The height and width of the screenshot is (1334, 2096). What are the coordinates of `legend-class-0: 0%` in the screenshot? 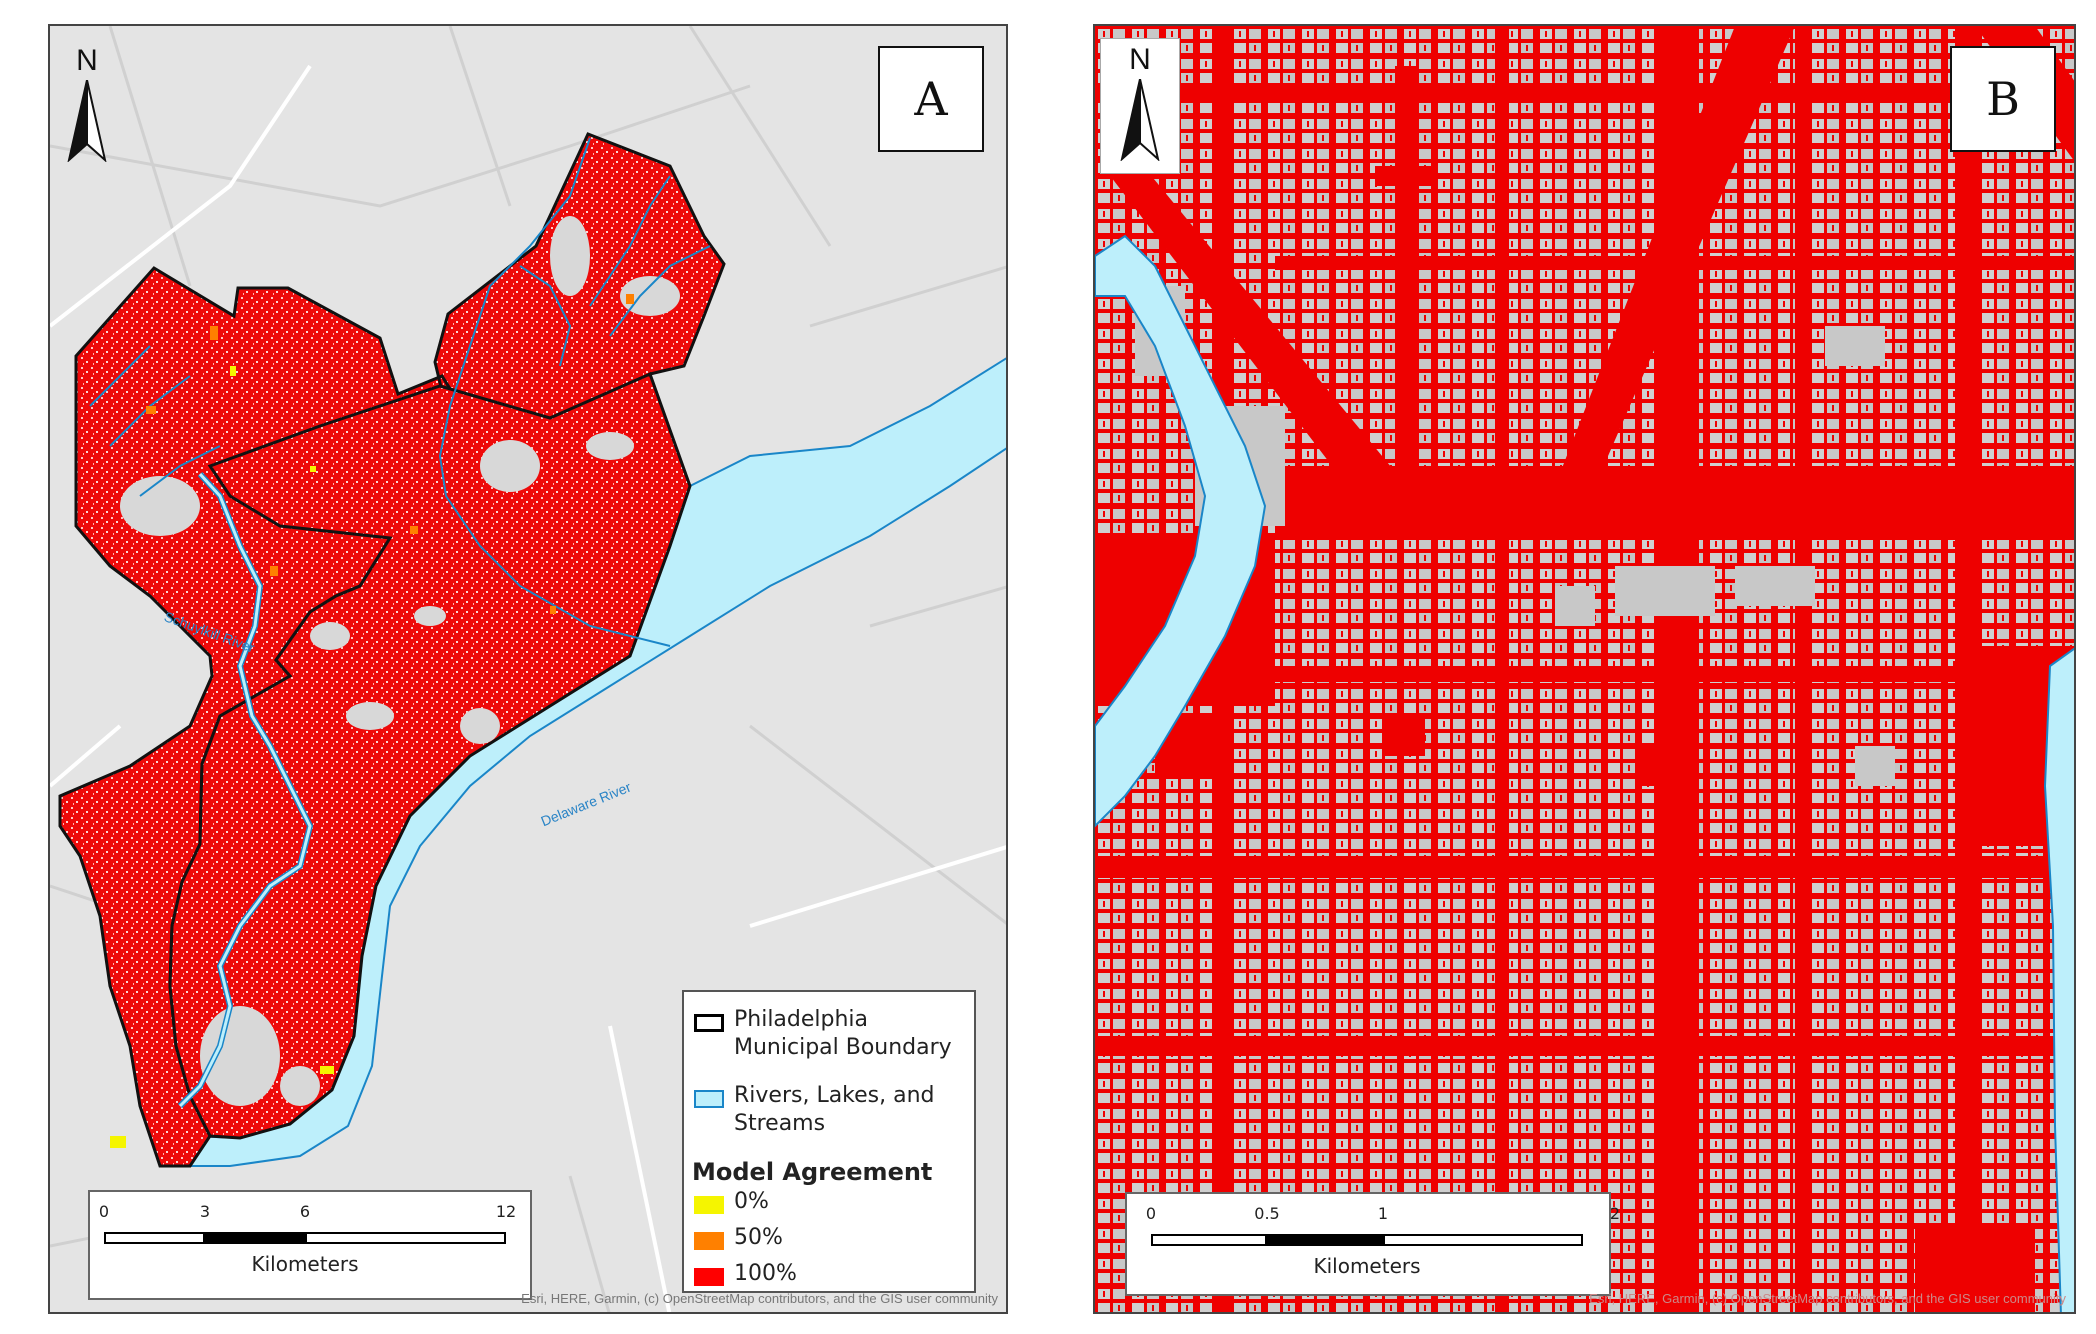 It's located at (829, 1202).